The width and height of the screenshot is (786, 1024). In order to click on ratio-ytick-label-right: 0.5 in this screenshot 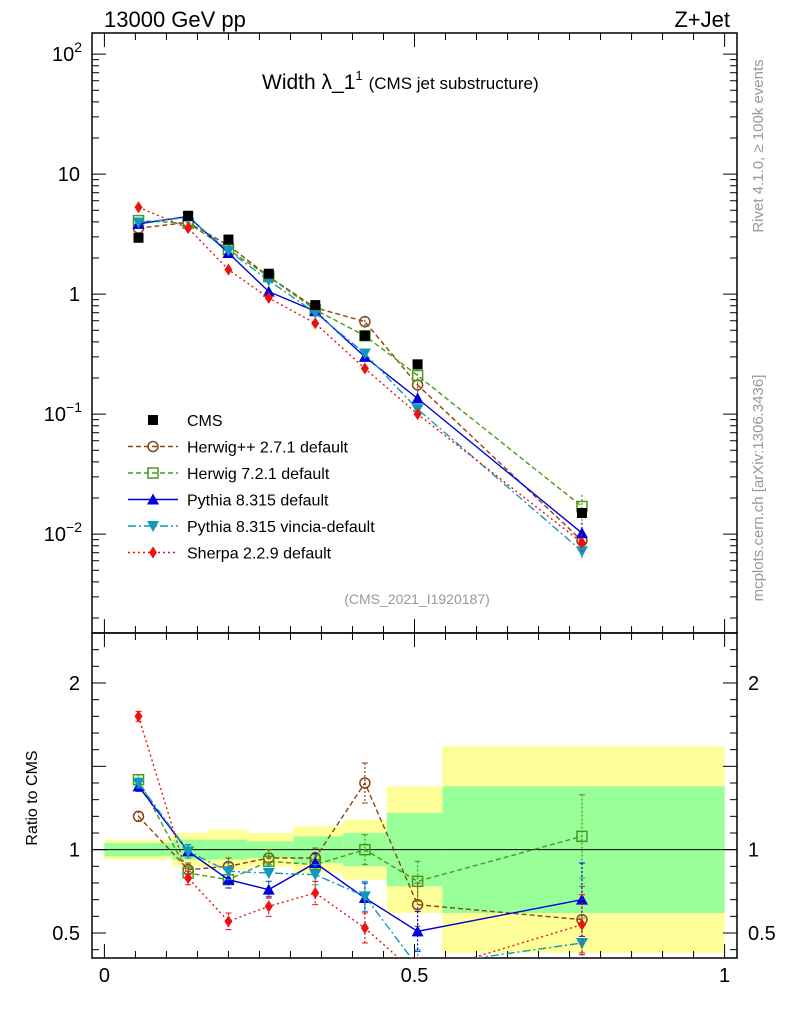, I will do `click(762, 934)`.